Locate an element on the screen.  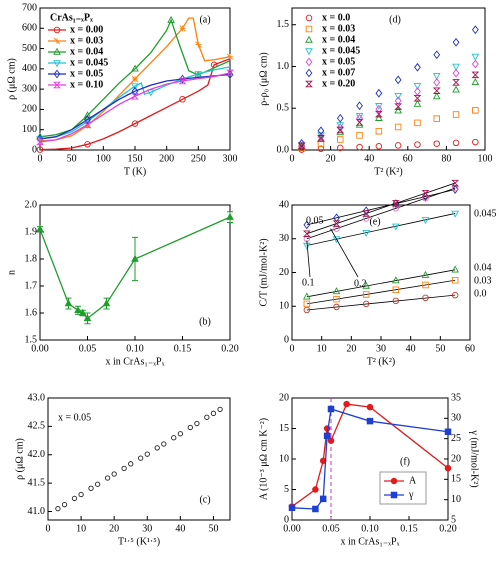
x-tick-label: 0.00 is located at coordinates (292, 528).